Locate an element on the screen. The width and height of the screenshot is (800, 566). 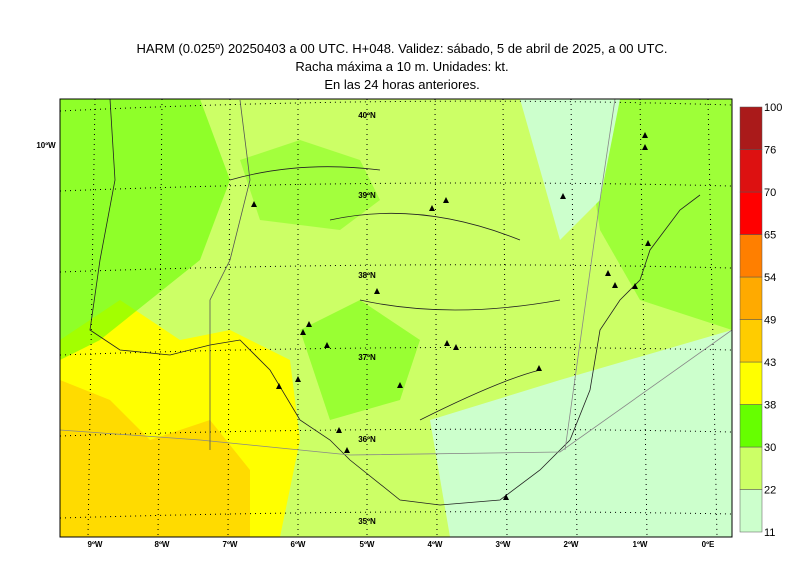
colorbar-label: 76 is located at coordinates (770, 151).